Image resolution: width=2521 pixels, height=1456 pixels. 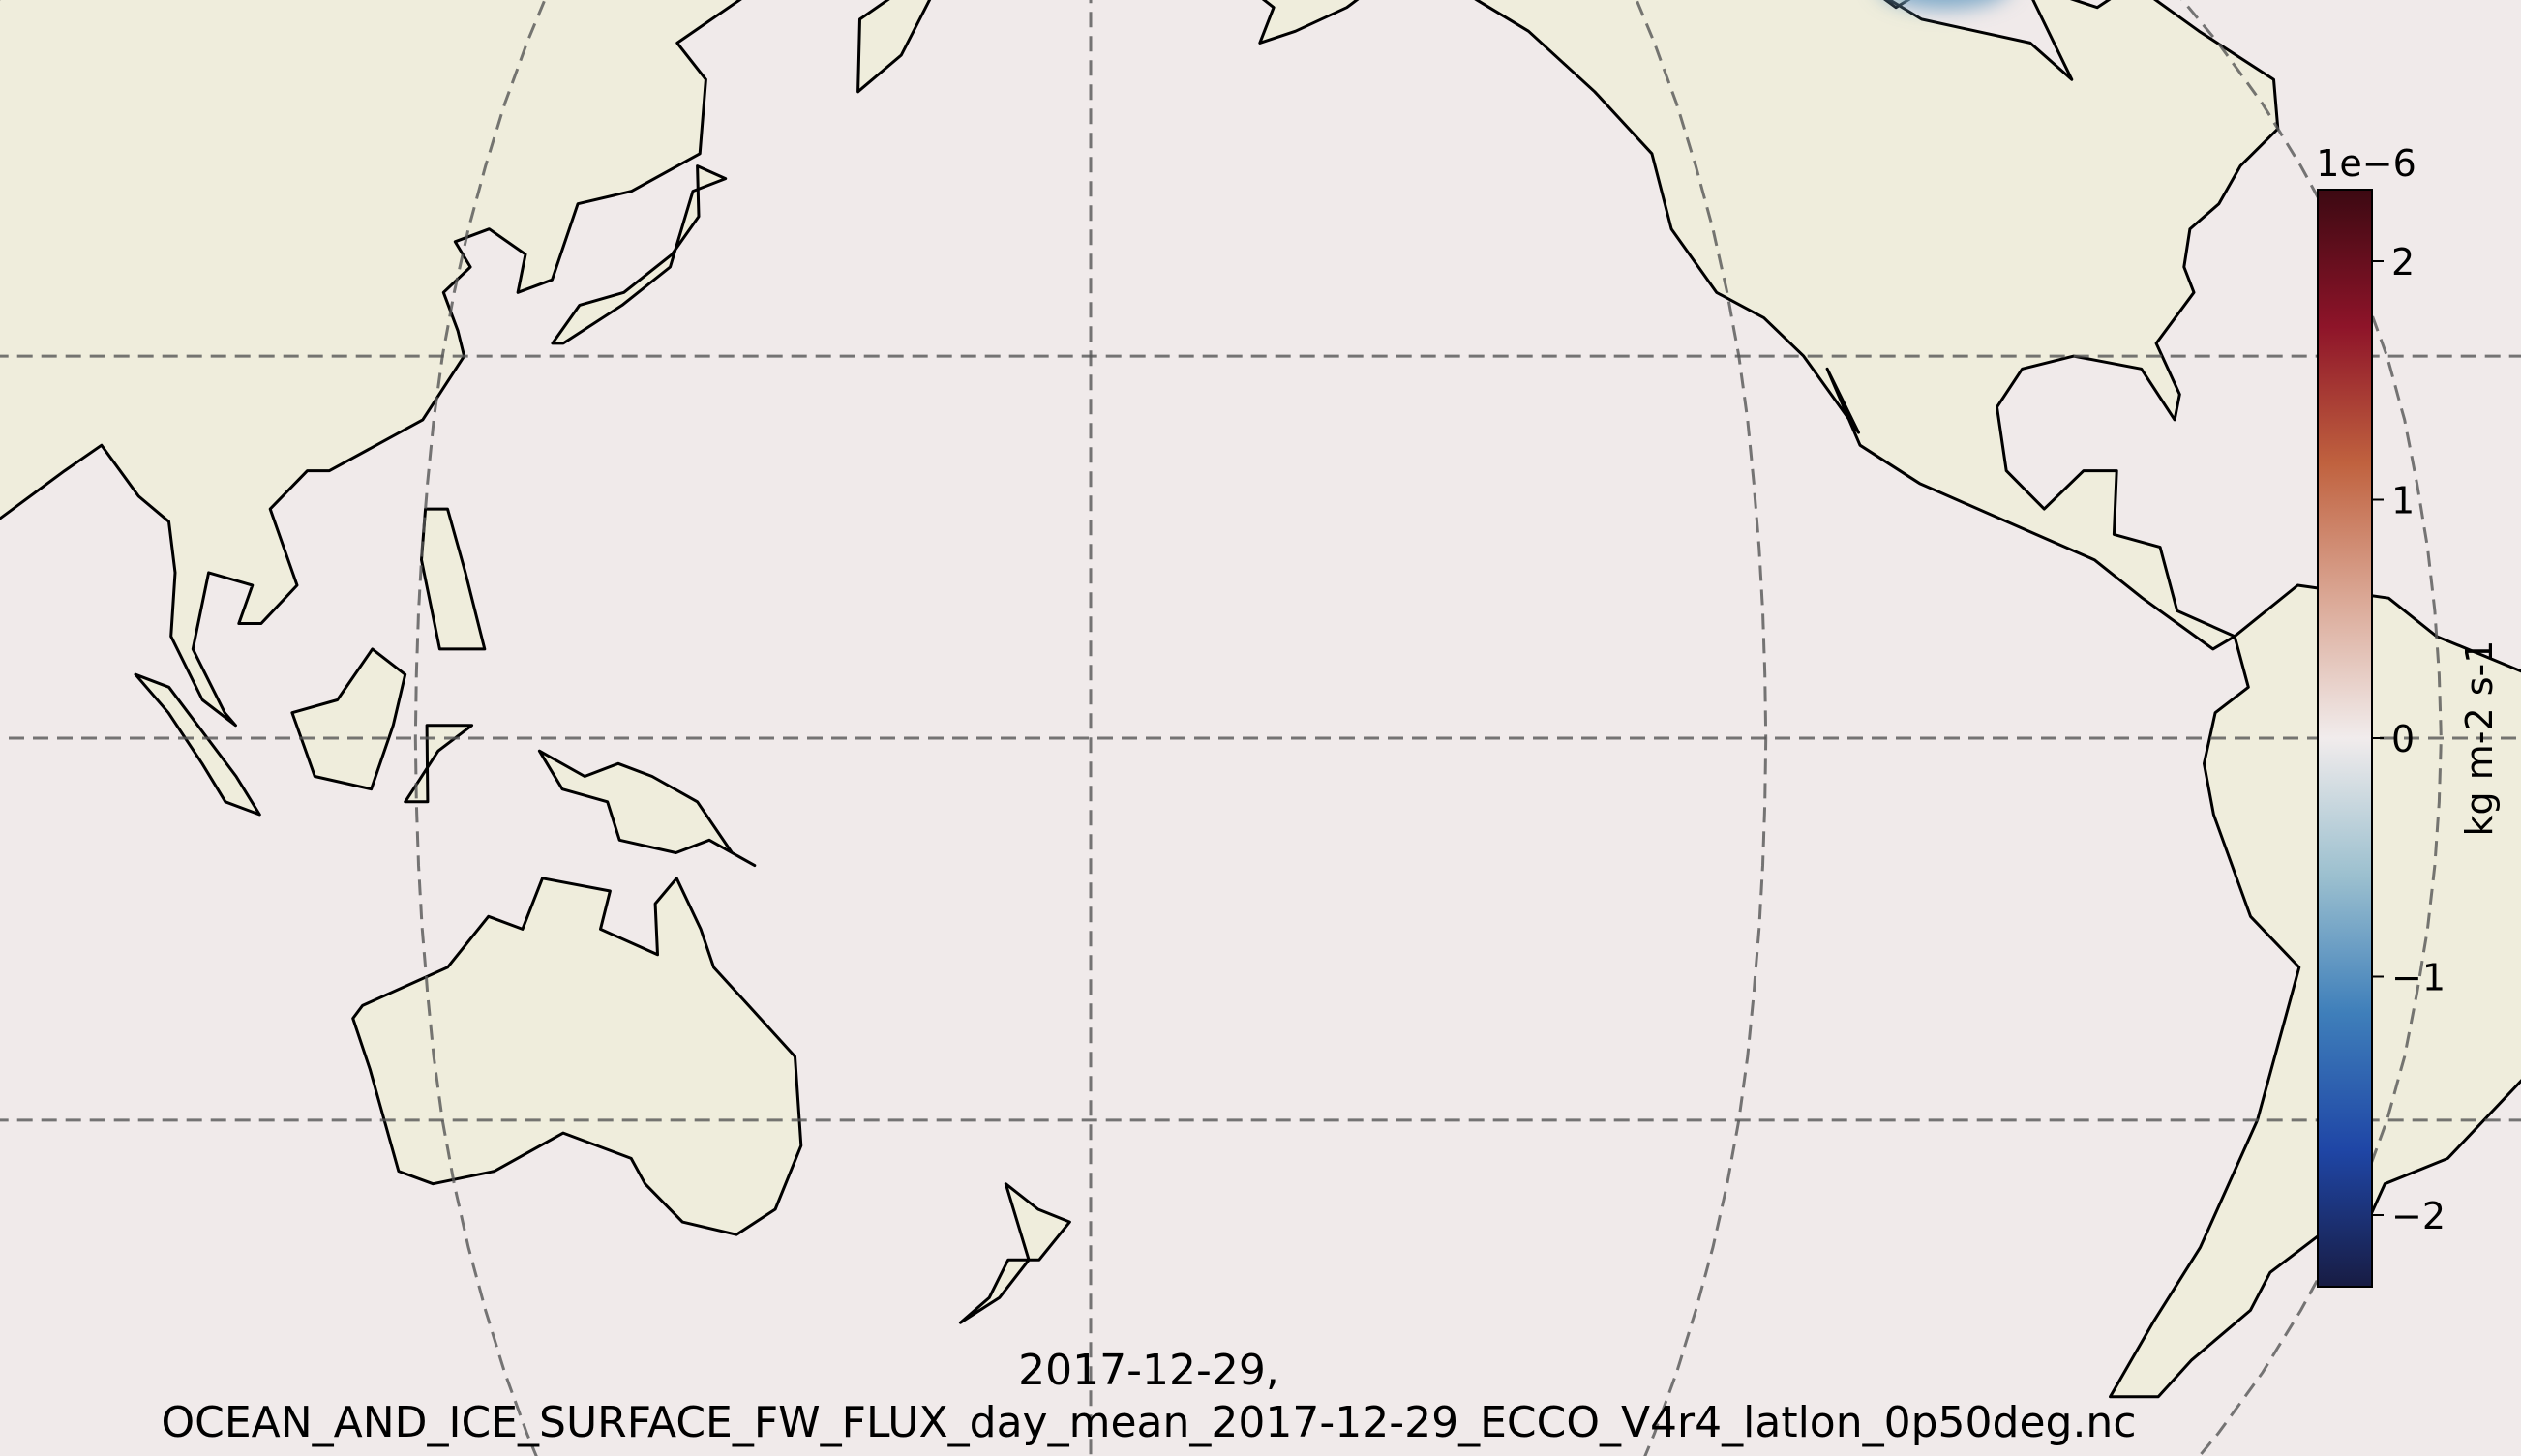 What do you see at coordinates (2345, 739) in the screenshot?
I see `colorbar-bar` at bounding box center [2345, 739].